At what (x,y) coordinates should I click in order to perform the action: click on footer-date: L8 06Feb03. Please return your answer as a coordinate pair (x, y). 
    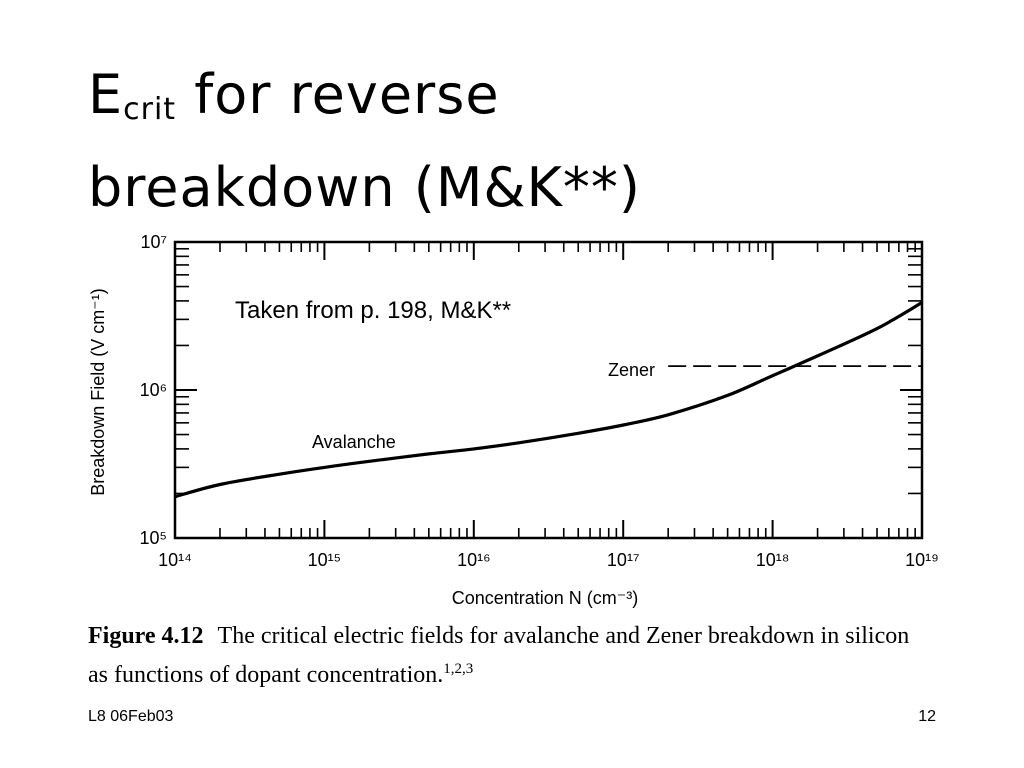
    Looking at the image, I should click on (131, 716).